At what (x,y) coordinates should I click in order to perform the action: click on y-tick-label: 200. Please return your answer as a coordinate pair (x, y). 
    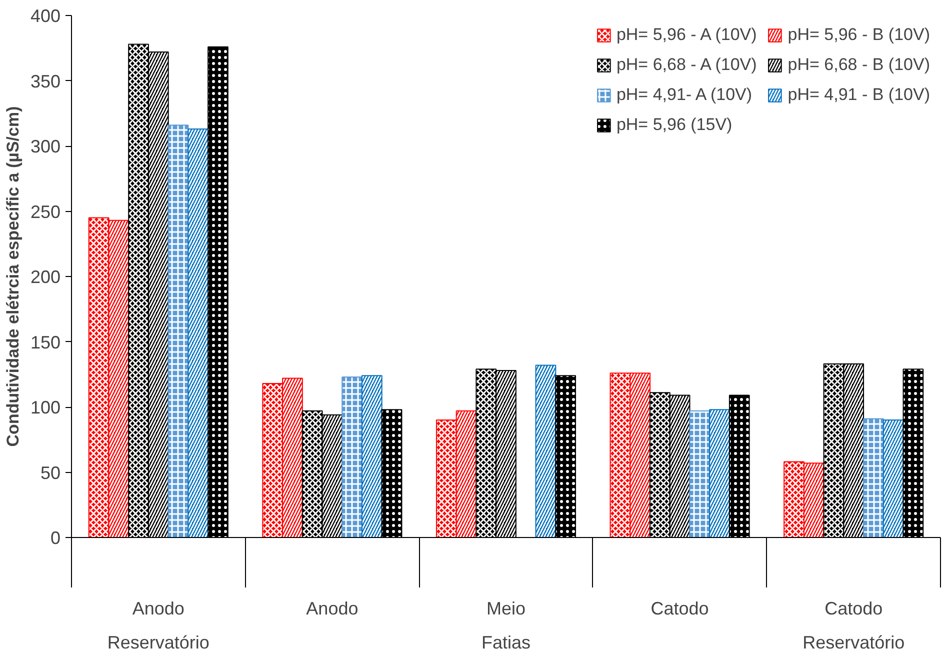
    Looking at the image, I should click on (45, 277).